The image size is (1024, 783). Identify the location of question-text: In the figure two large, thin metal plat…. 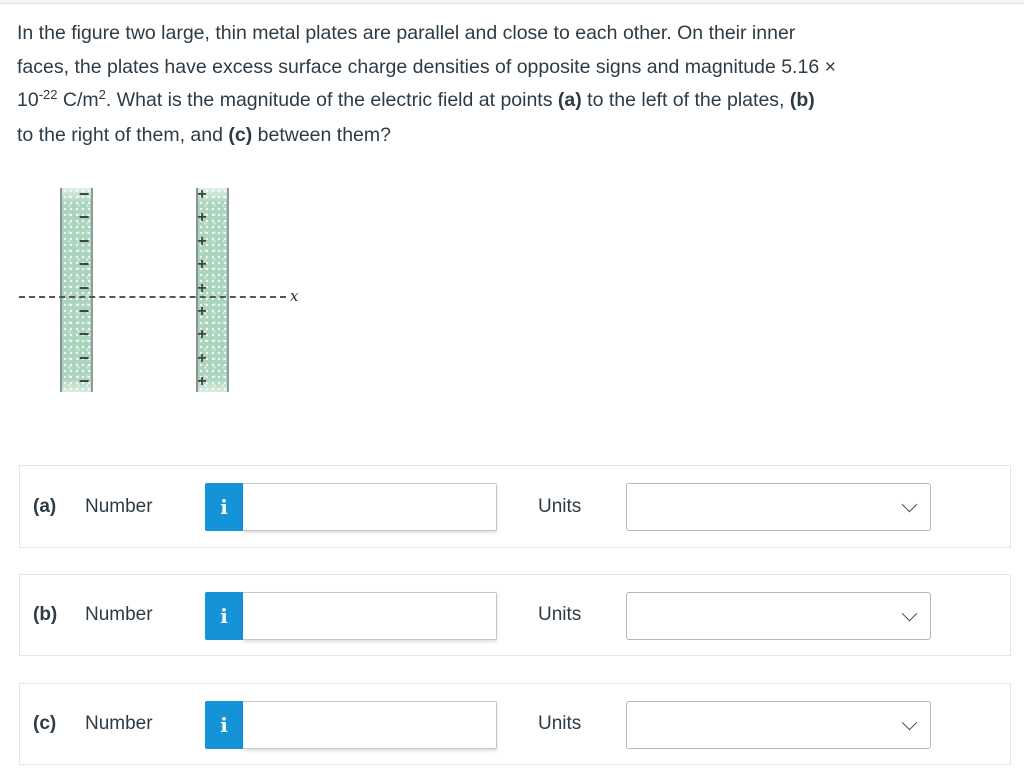
(426, 84).